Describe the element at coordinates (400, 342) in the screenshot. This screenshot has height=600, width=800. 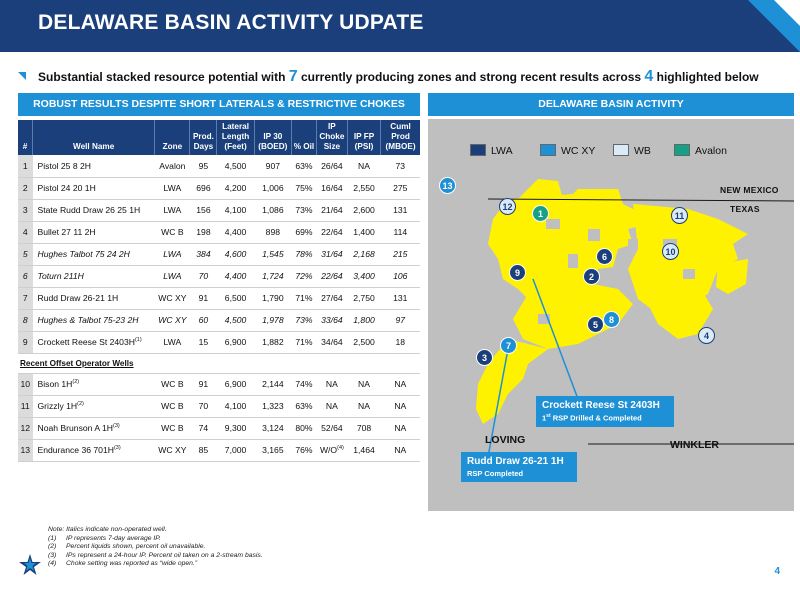
I see `cell-cuml-prod: 18` at that location.